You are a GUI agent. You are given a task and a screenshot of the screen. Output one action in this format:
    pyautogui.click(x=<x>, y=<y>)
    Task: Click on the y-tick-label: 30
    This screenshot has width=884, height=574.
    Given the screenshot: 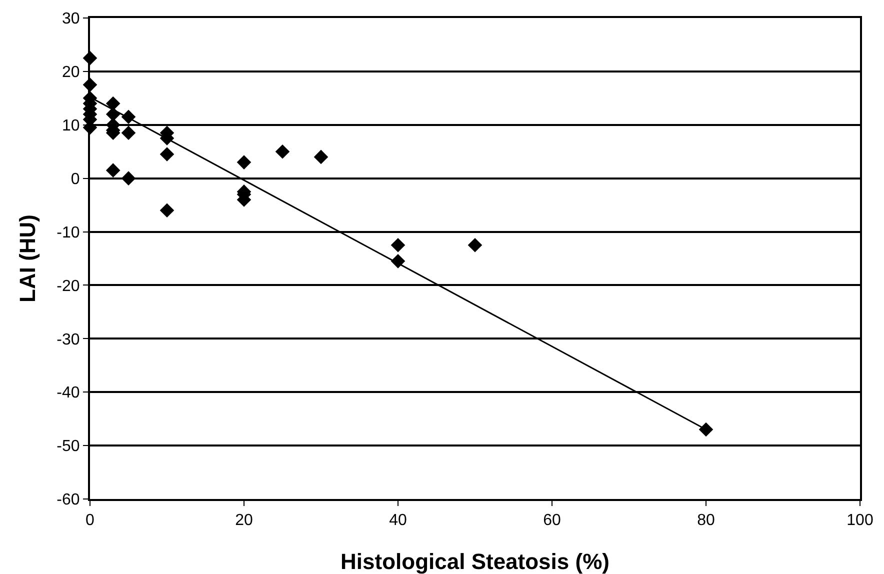 What is the action you would take?
    pyautogui.click(x=71, y=19)
    